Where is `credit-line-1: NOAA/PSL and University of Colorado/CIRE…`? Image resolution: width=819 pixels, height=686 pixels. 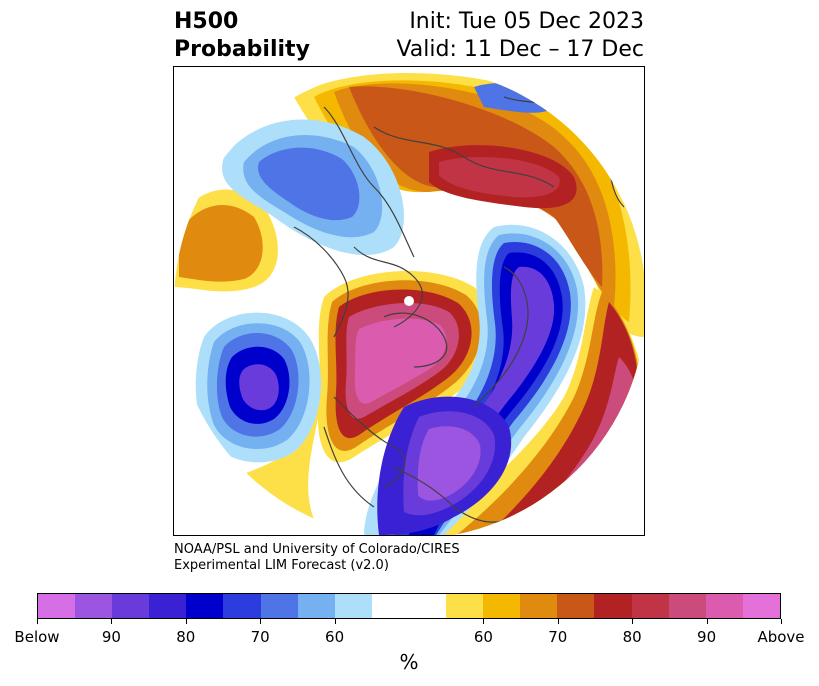 credit-line-1: NOAA/PSL and University of Colorado/CIRE… is located at coordinates (317, 549).